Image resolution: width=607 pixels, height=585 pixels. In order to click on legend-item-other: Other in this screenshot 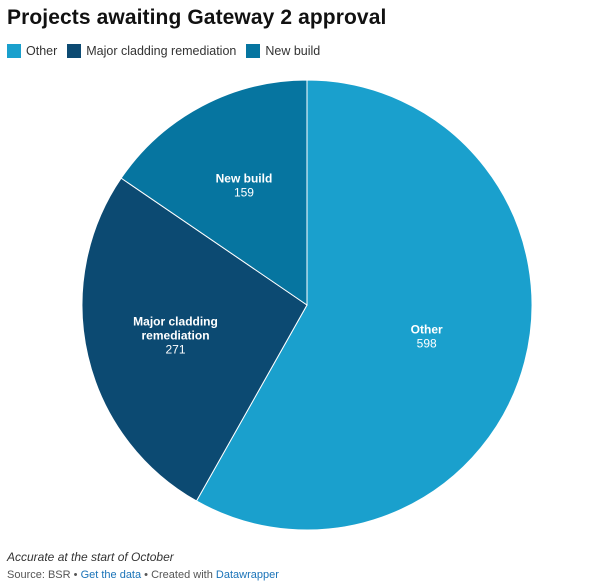, I will do `click(32, 51)`.